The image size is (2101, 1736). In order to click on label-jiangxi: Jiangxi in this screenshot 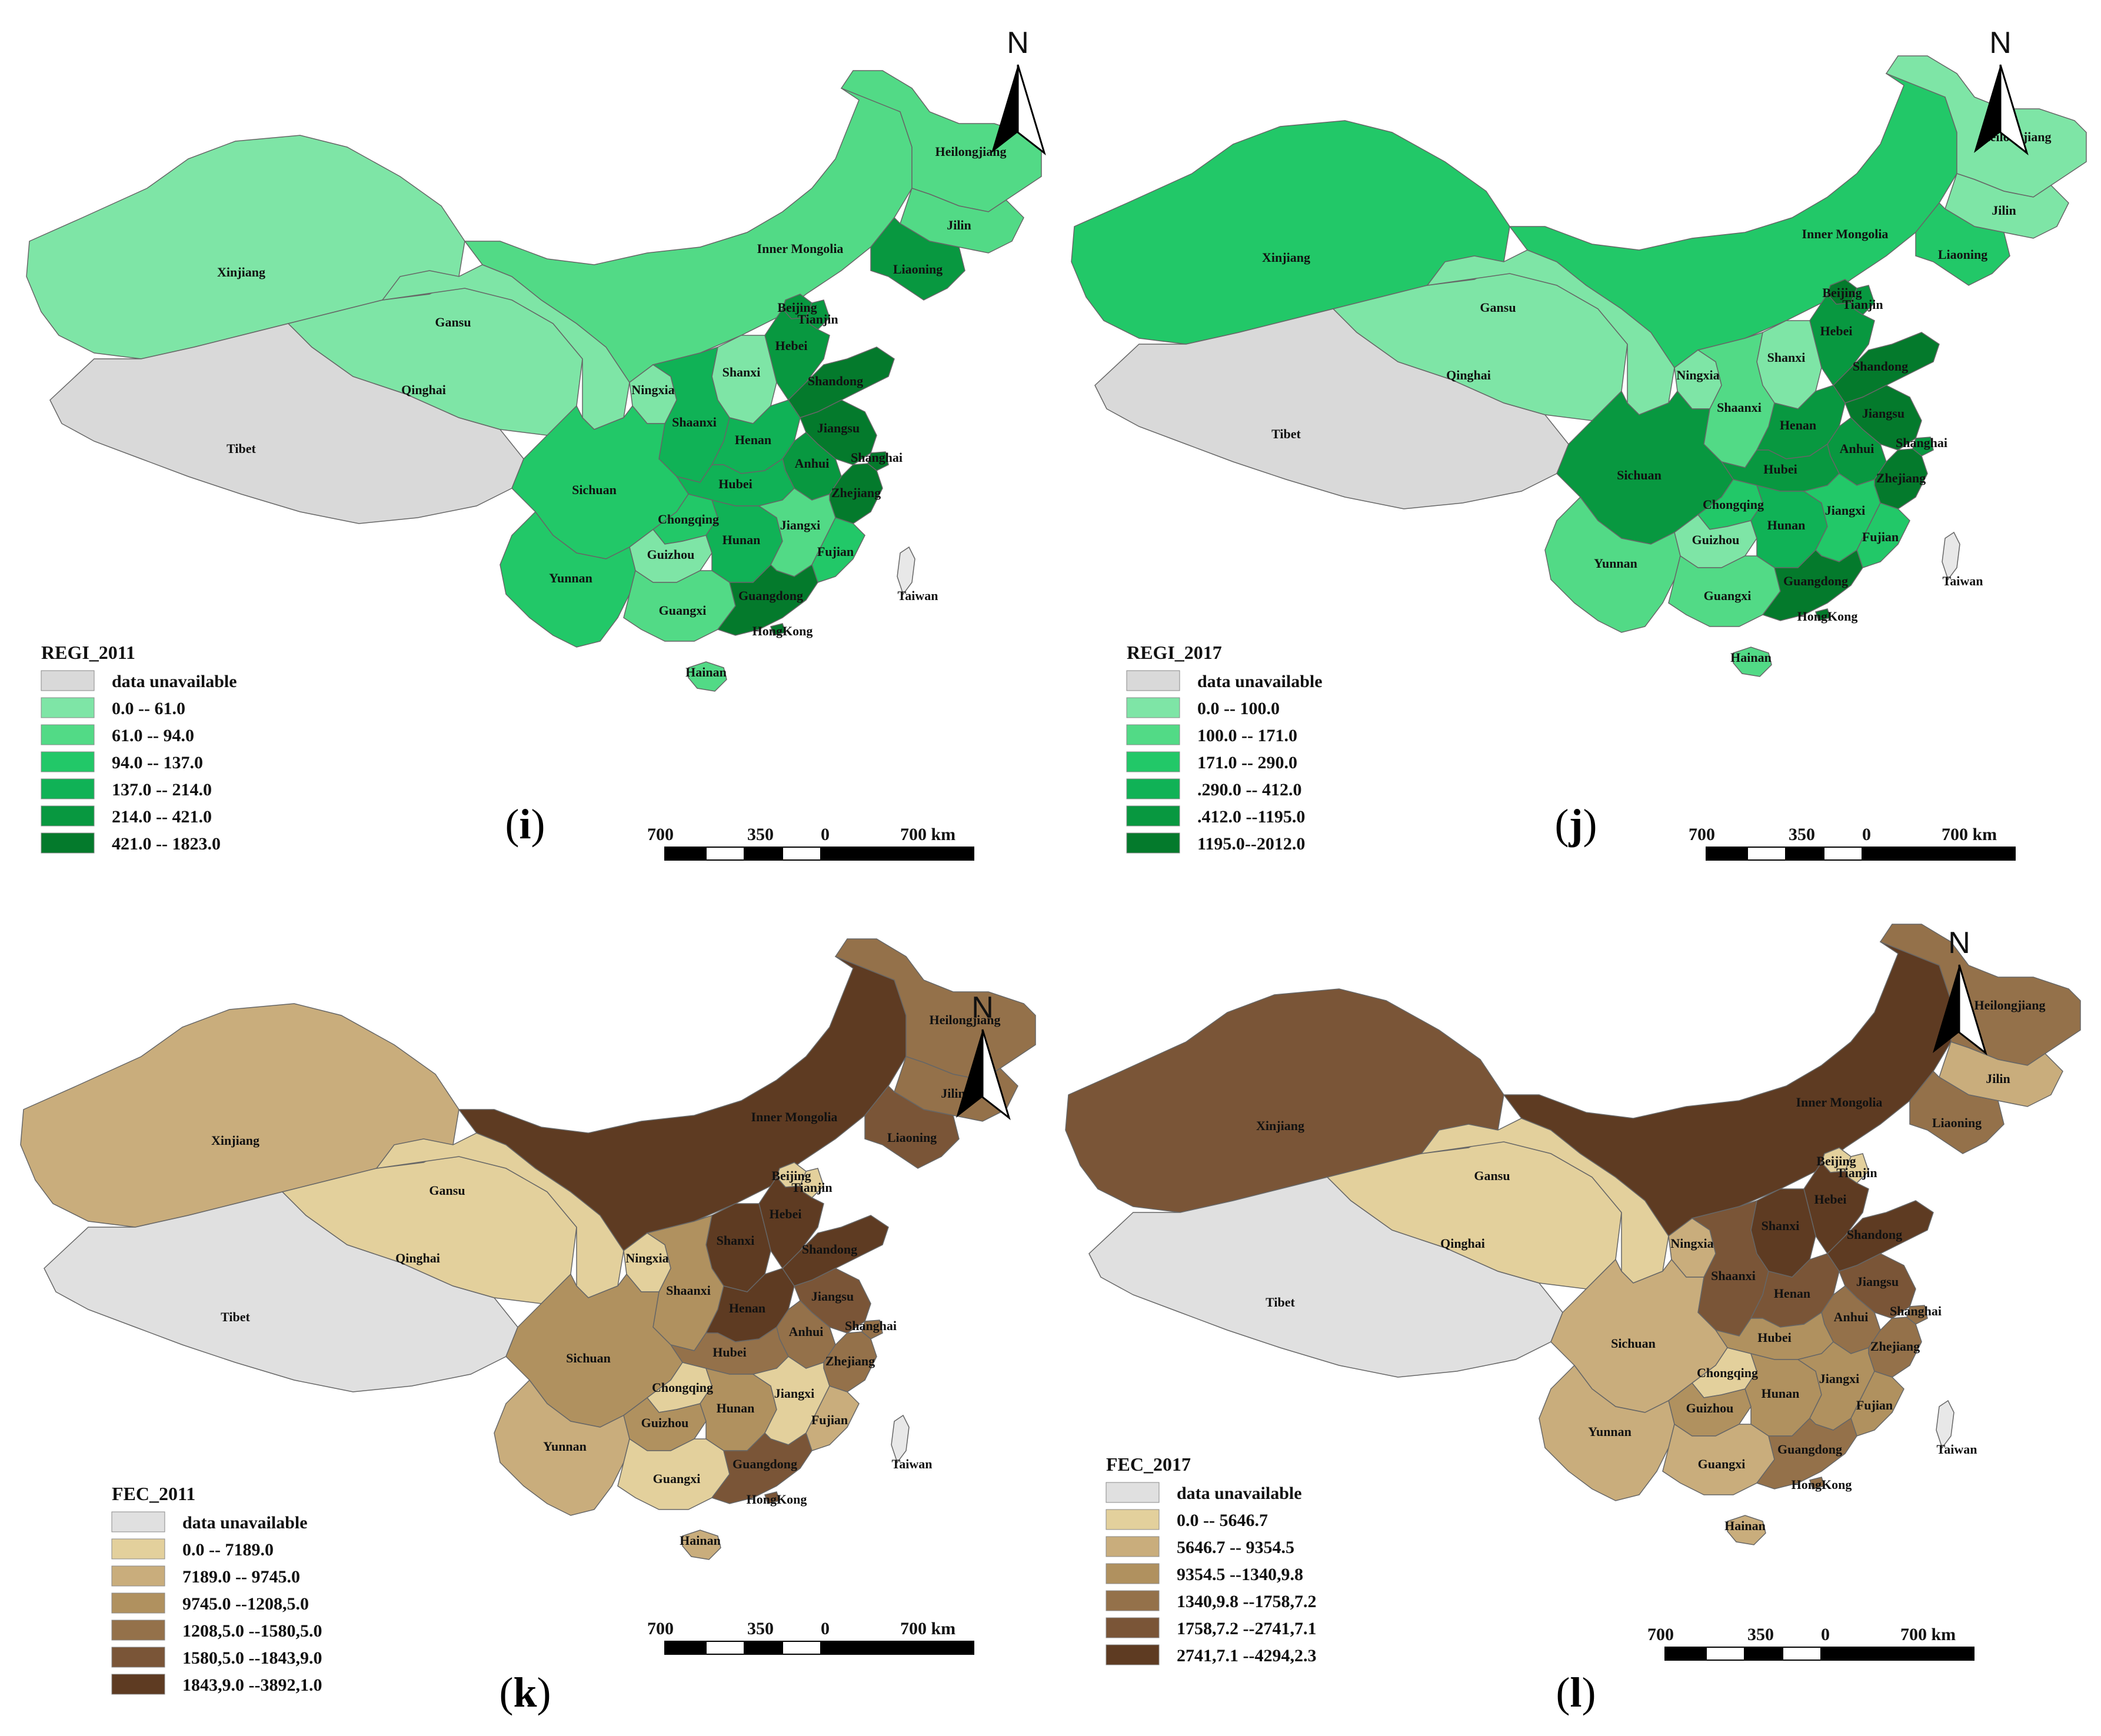, I will do `click(800, 525)`.